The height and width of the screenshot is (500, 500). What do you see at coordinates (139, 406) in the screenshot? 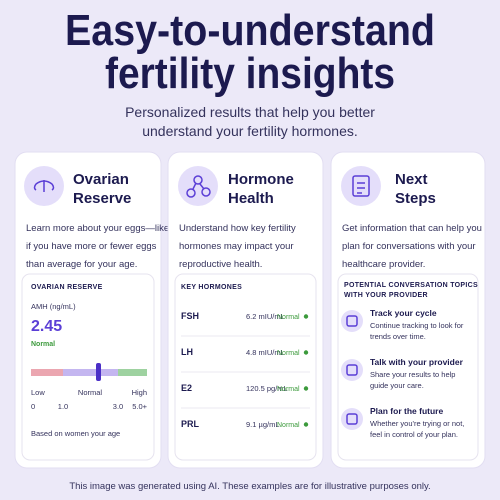
I see `range-tick: 5.0+` at bounding box center [139, 406].